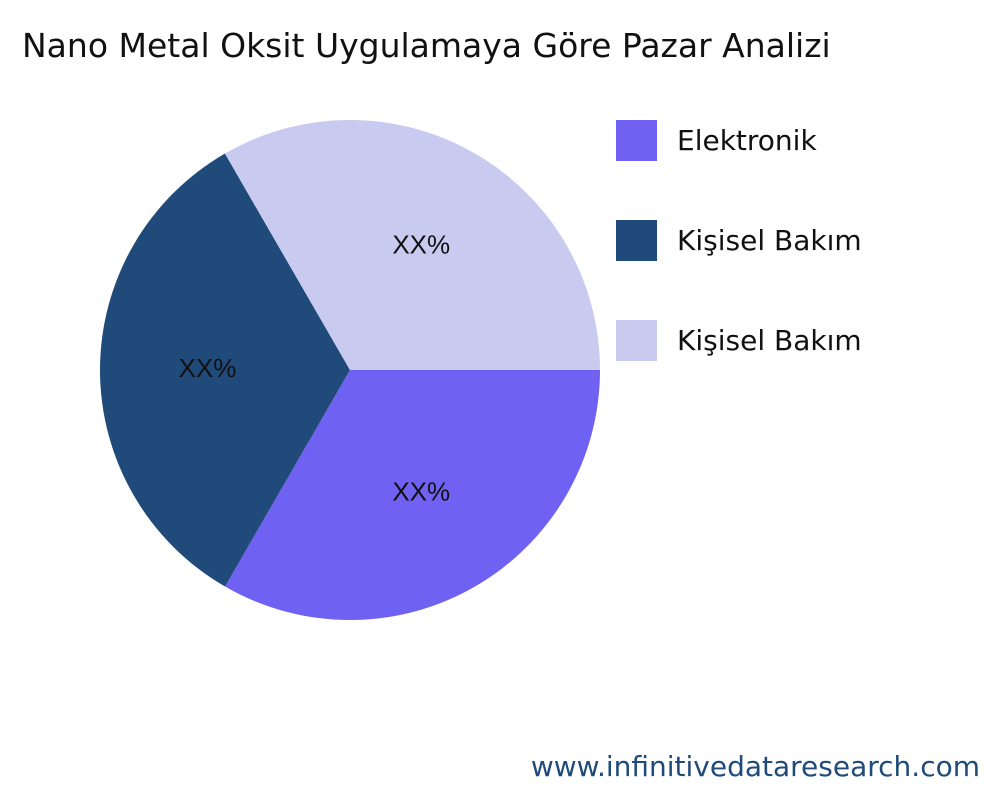  I want to click on legend-item-kisisel-bakim: Kişisel Bakım, so click(739, 240).